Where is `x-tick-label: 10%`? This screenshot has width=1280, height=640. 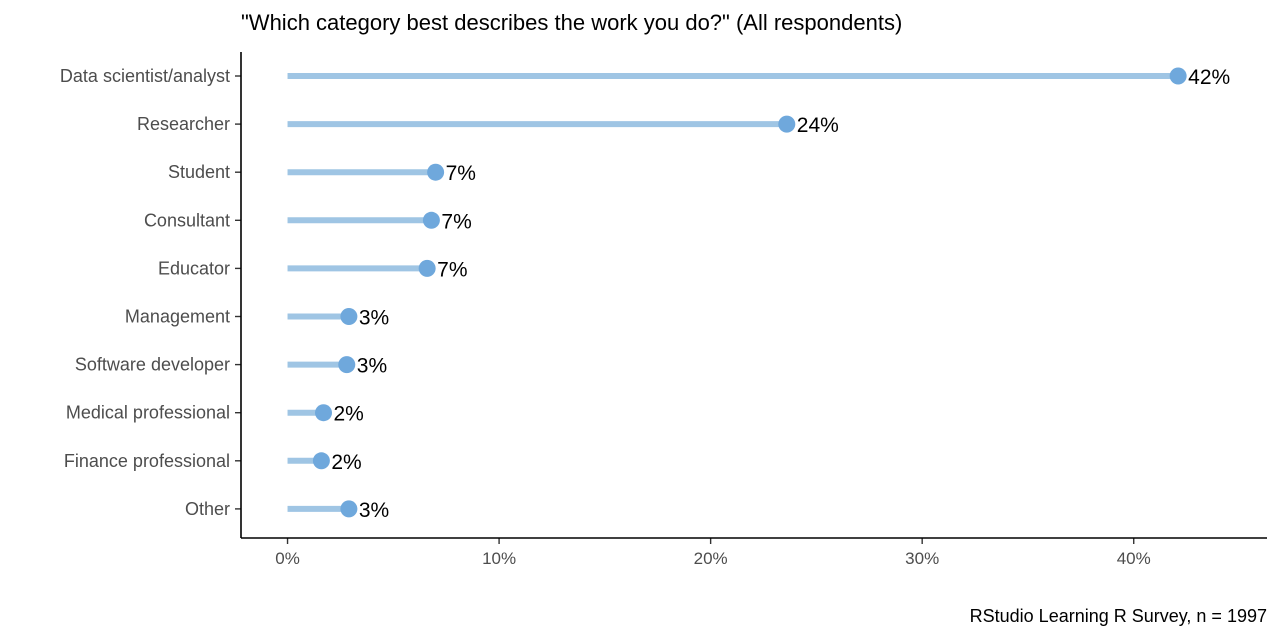 x-tick-label: 10% is located at coordinates (499, 558).